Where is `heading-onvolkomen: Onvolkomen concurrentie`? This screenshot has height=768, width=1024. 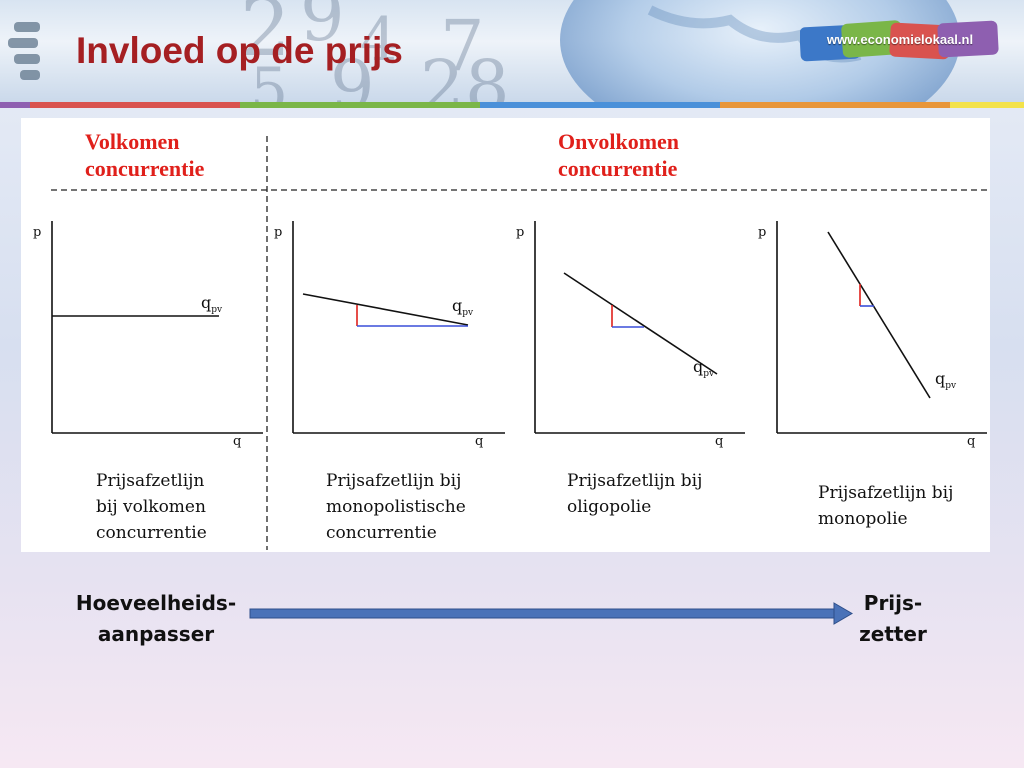 heading-onvolkomen: Onvolkomen concurrentie is located at coordinates (618, 155).